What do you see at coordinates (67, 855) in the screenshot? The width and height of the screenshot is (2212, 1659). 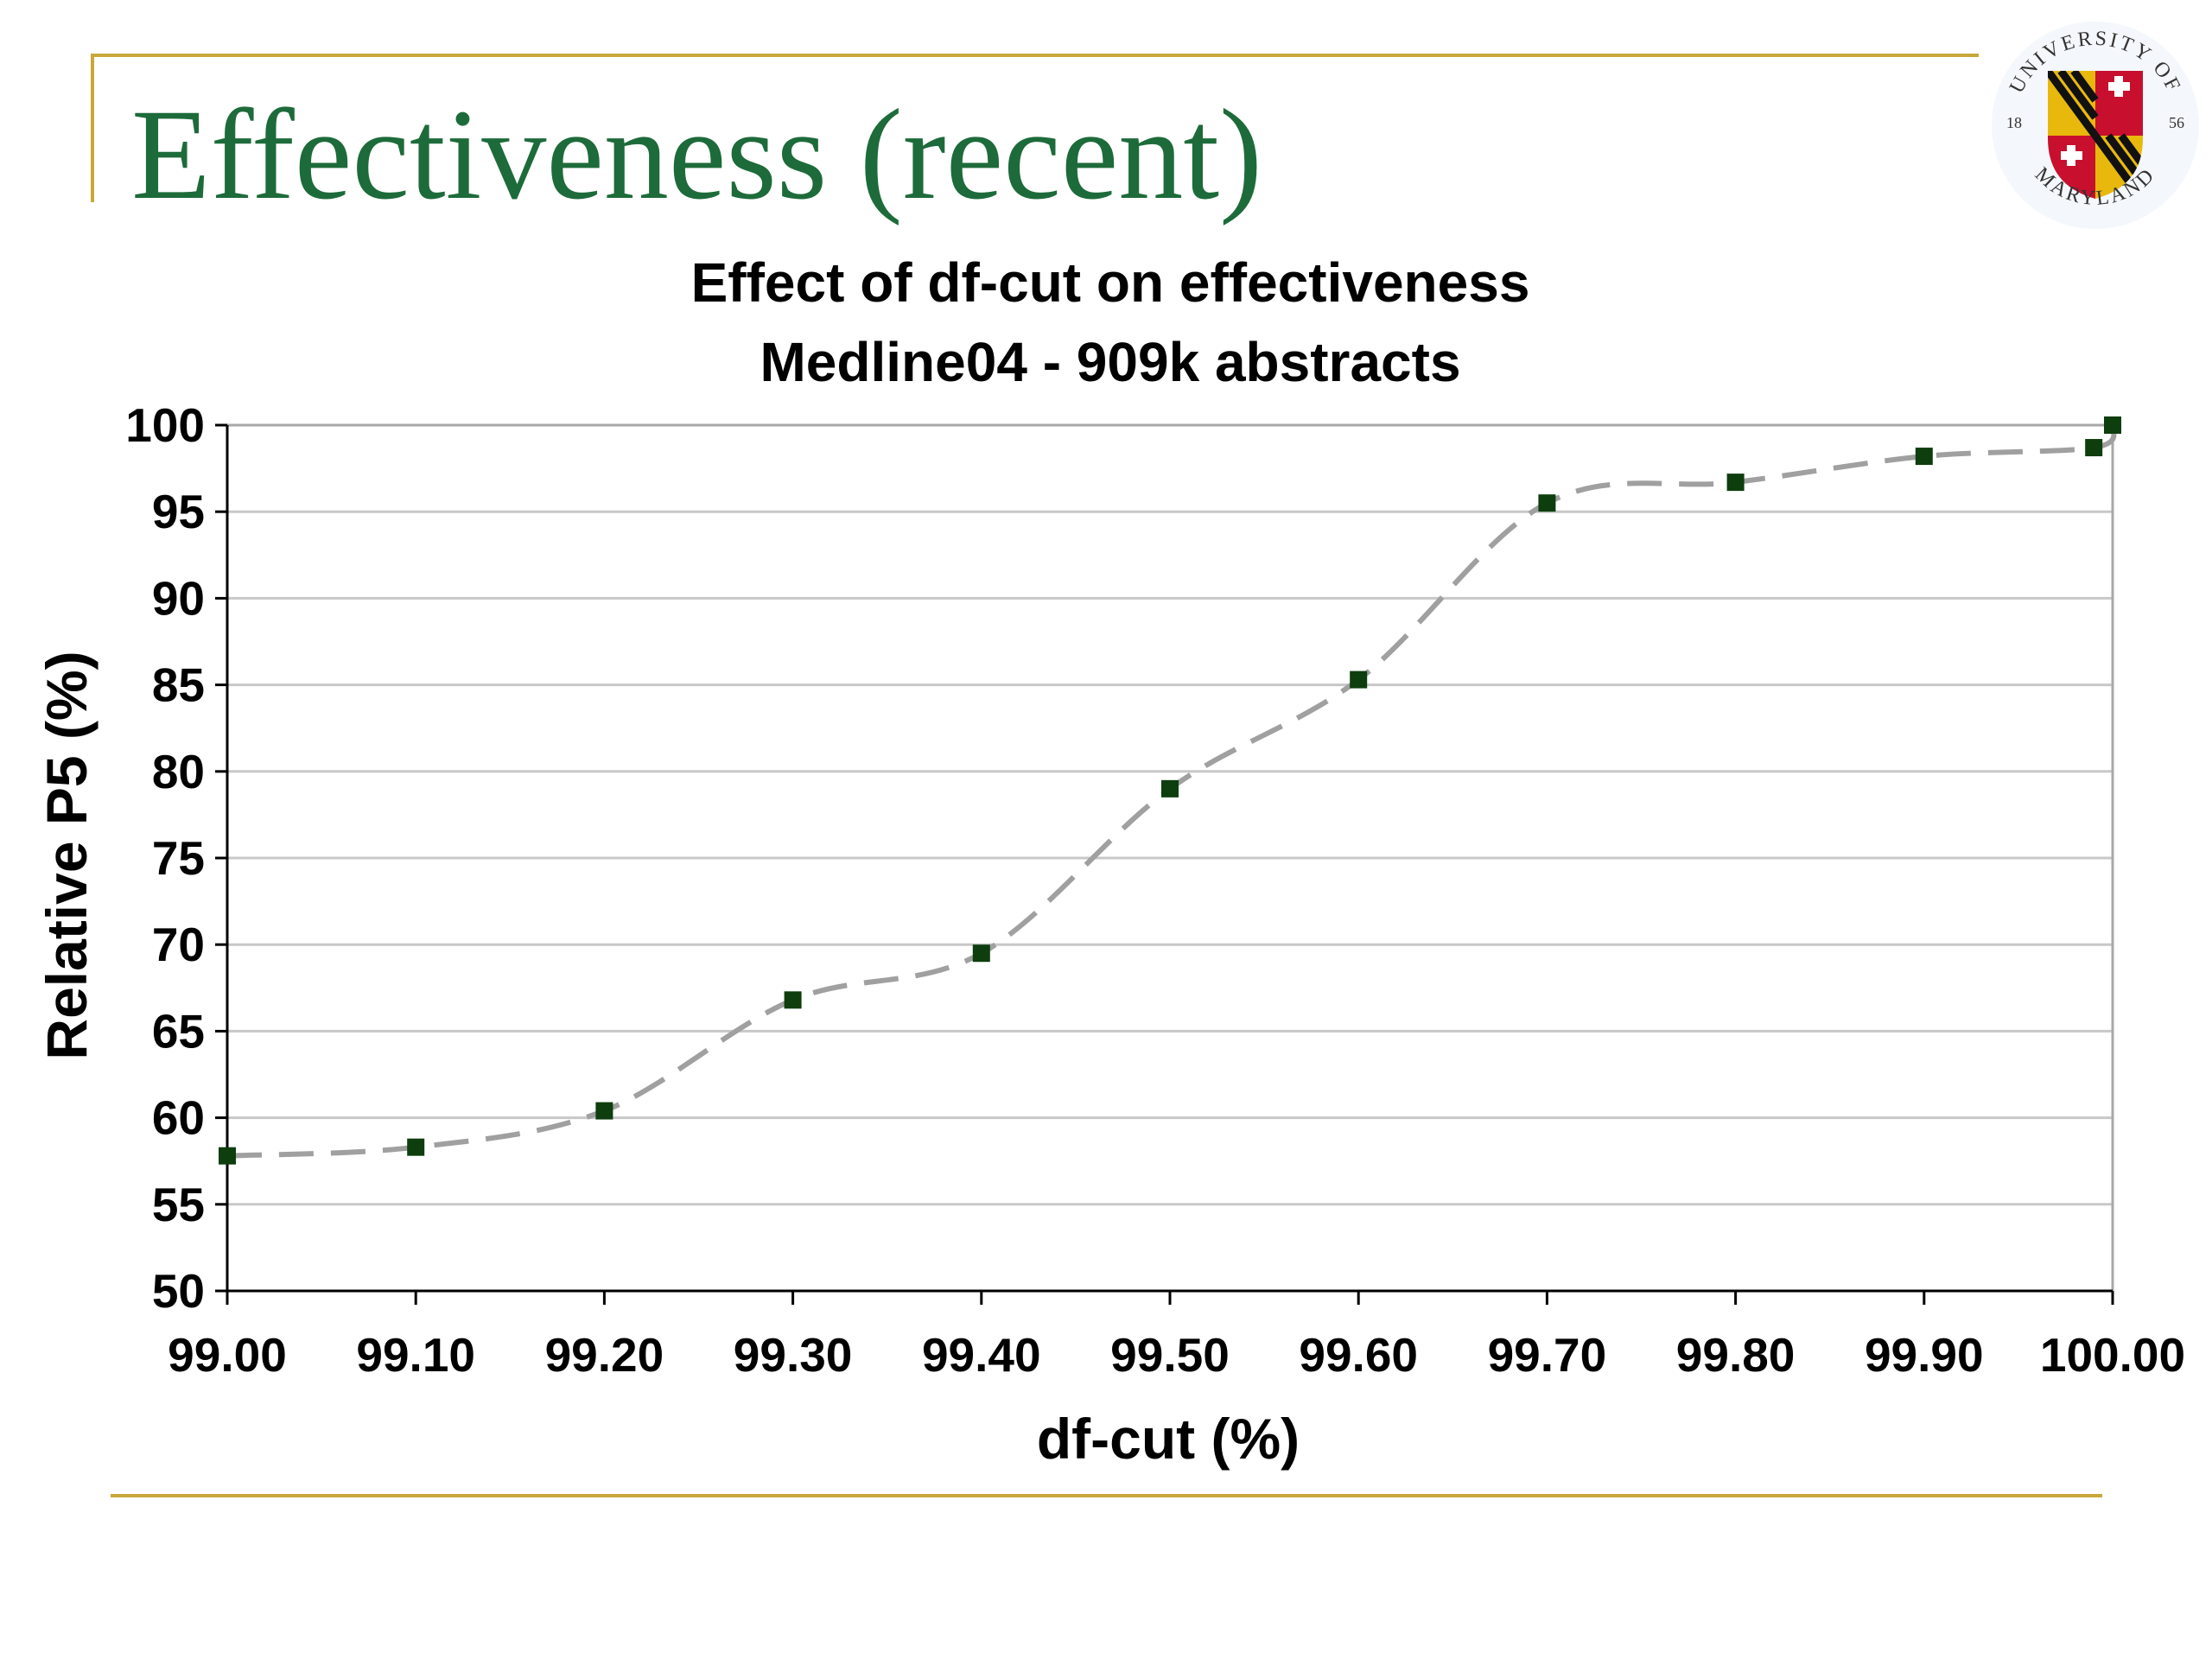 I see `y-axis-label: Relative P5 (%)` at bounding box center [67, 855].